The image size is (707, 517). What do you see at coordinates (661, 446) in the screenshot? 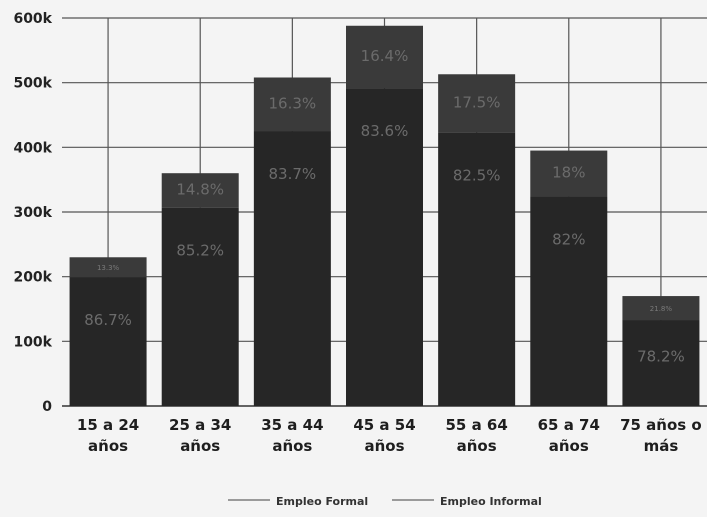
I see `x-category-label: más` at bounding box center [661, 446].